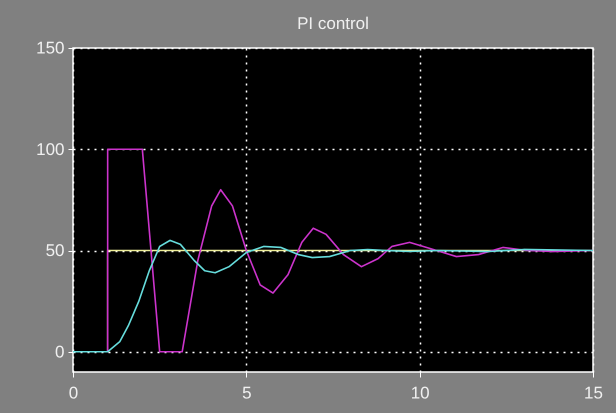  What do you see at coordinates (593, 393) in the screenshot?
I see `x-tick-label: 15` at bounding box center [593, 393].